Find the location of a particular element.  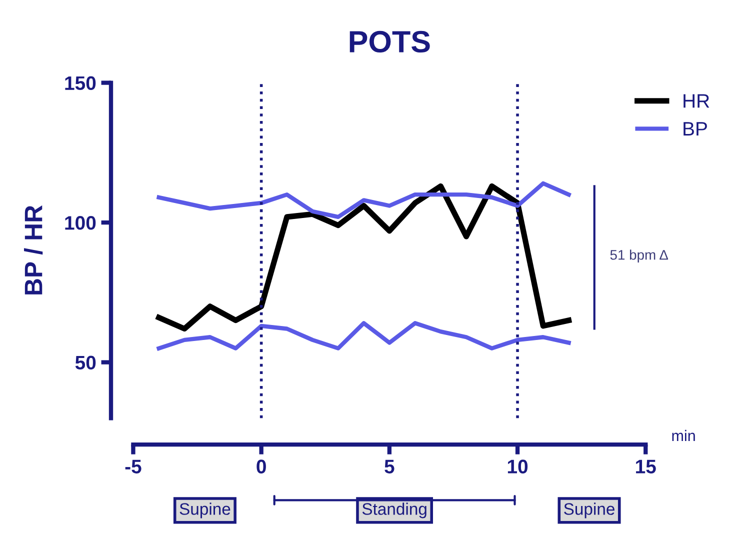

y-tick-label: 150 is located at coordinates (80, 83).